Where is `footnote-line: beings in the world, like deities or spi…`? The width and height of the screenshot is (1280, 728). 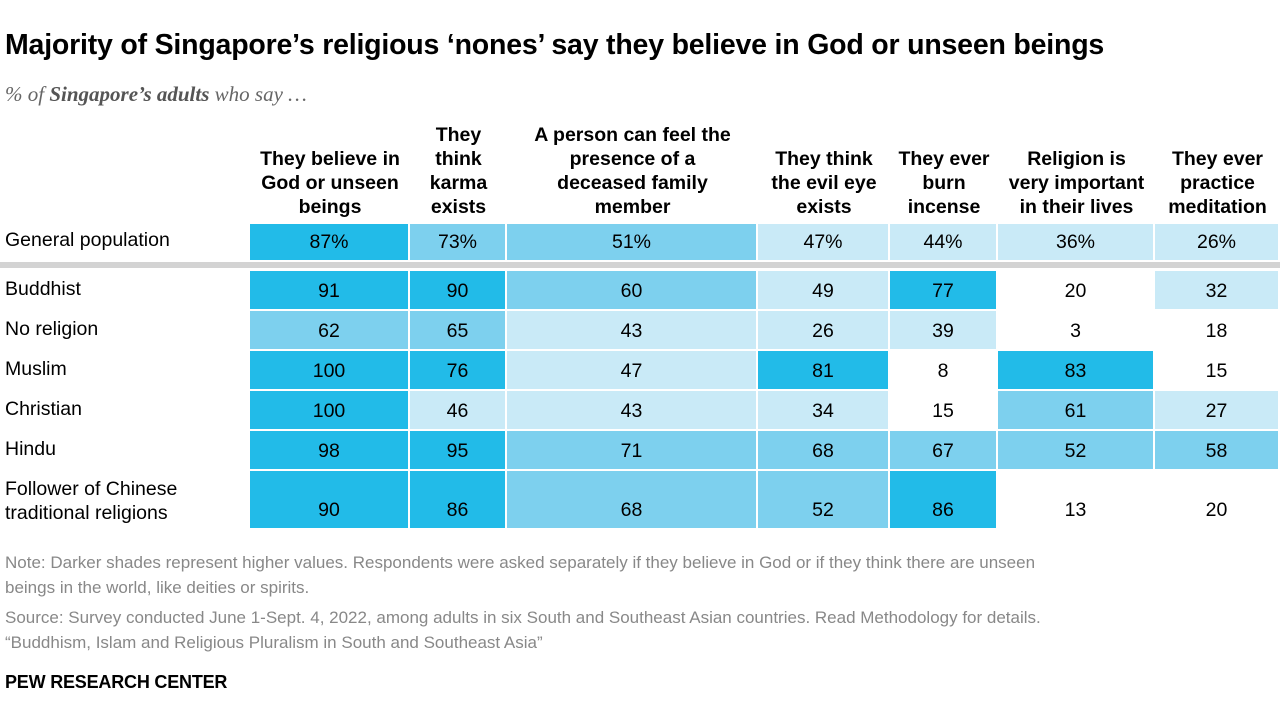 footnote-line: beings in the world, like deities or spi… is located at coordinates (157, 587).